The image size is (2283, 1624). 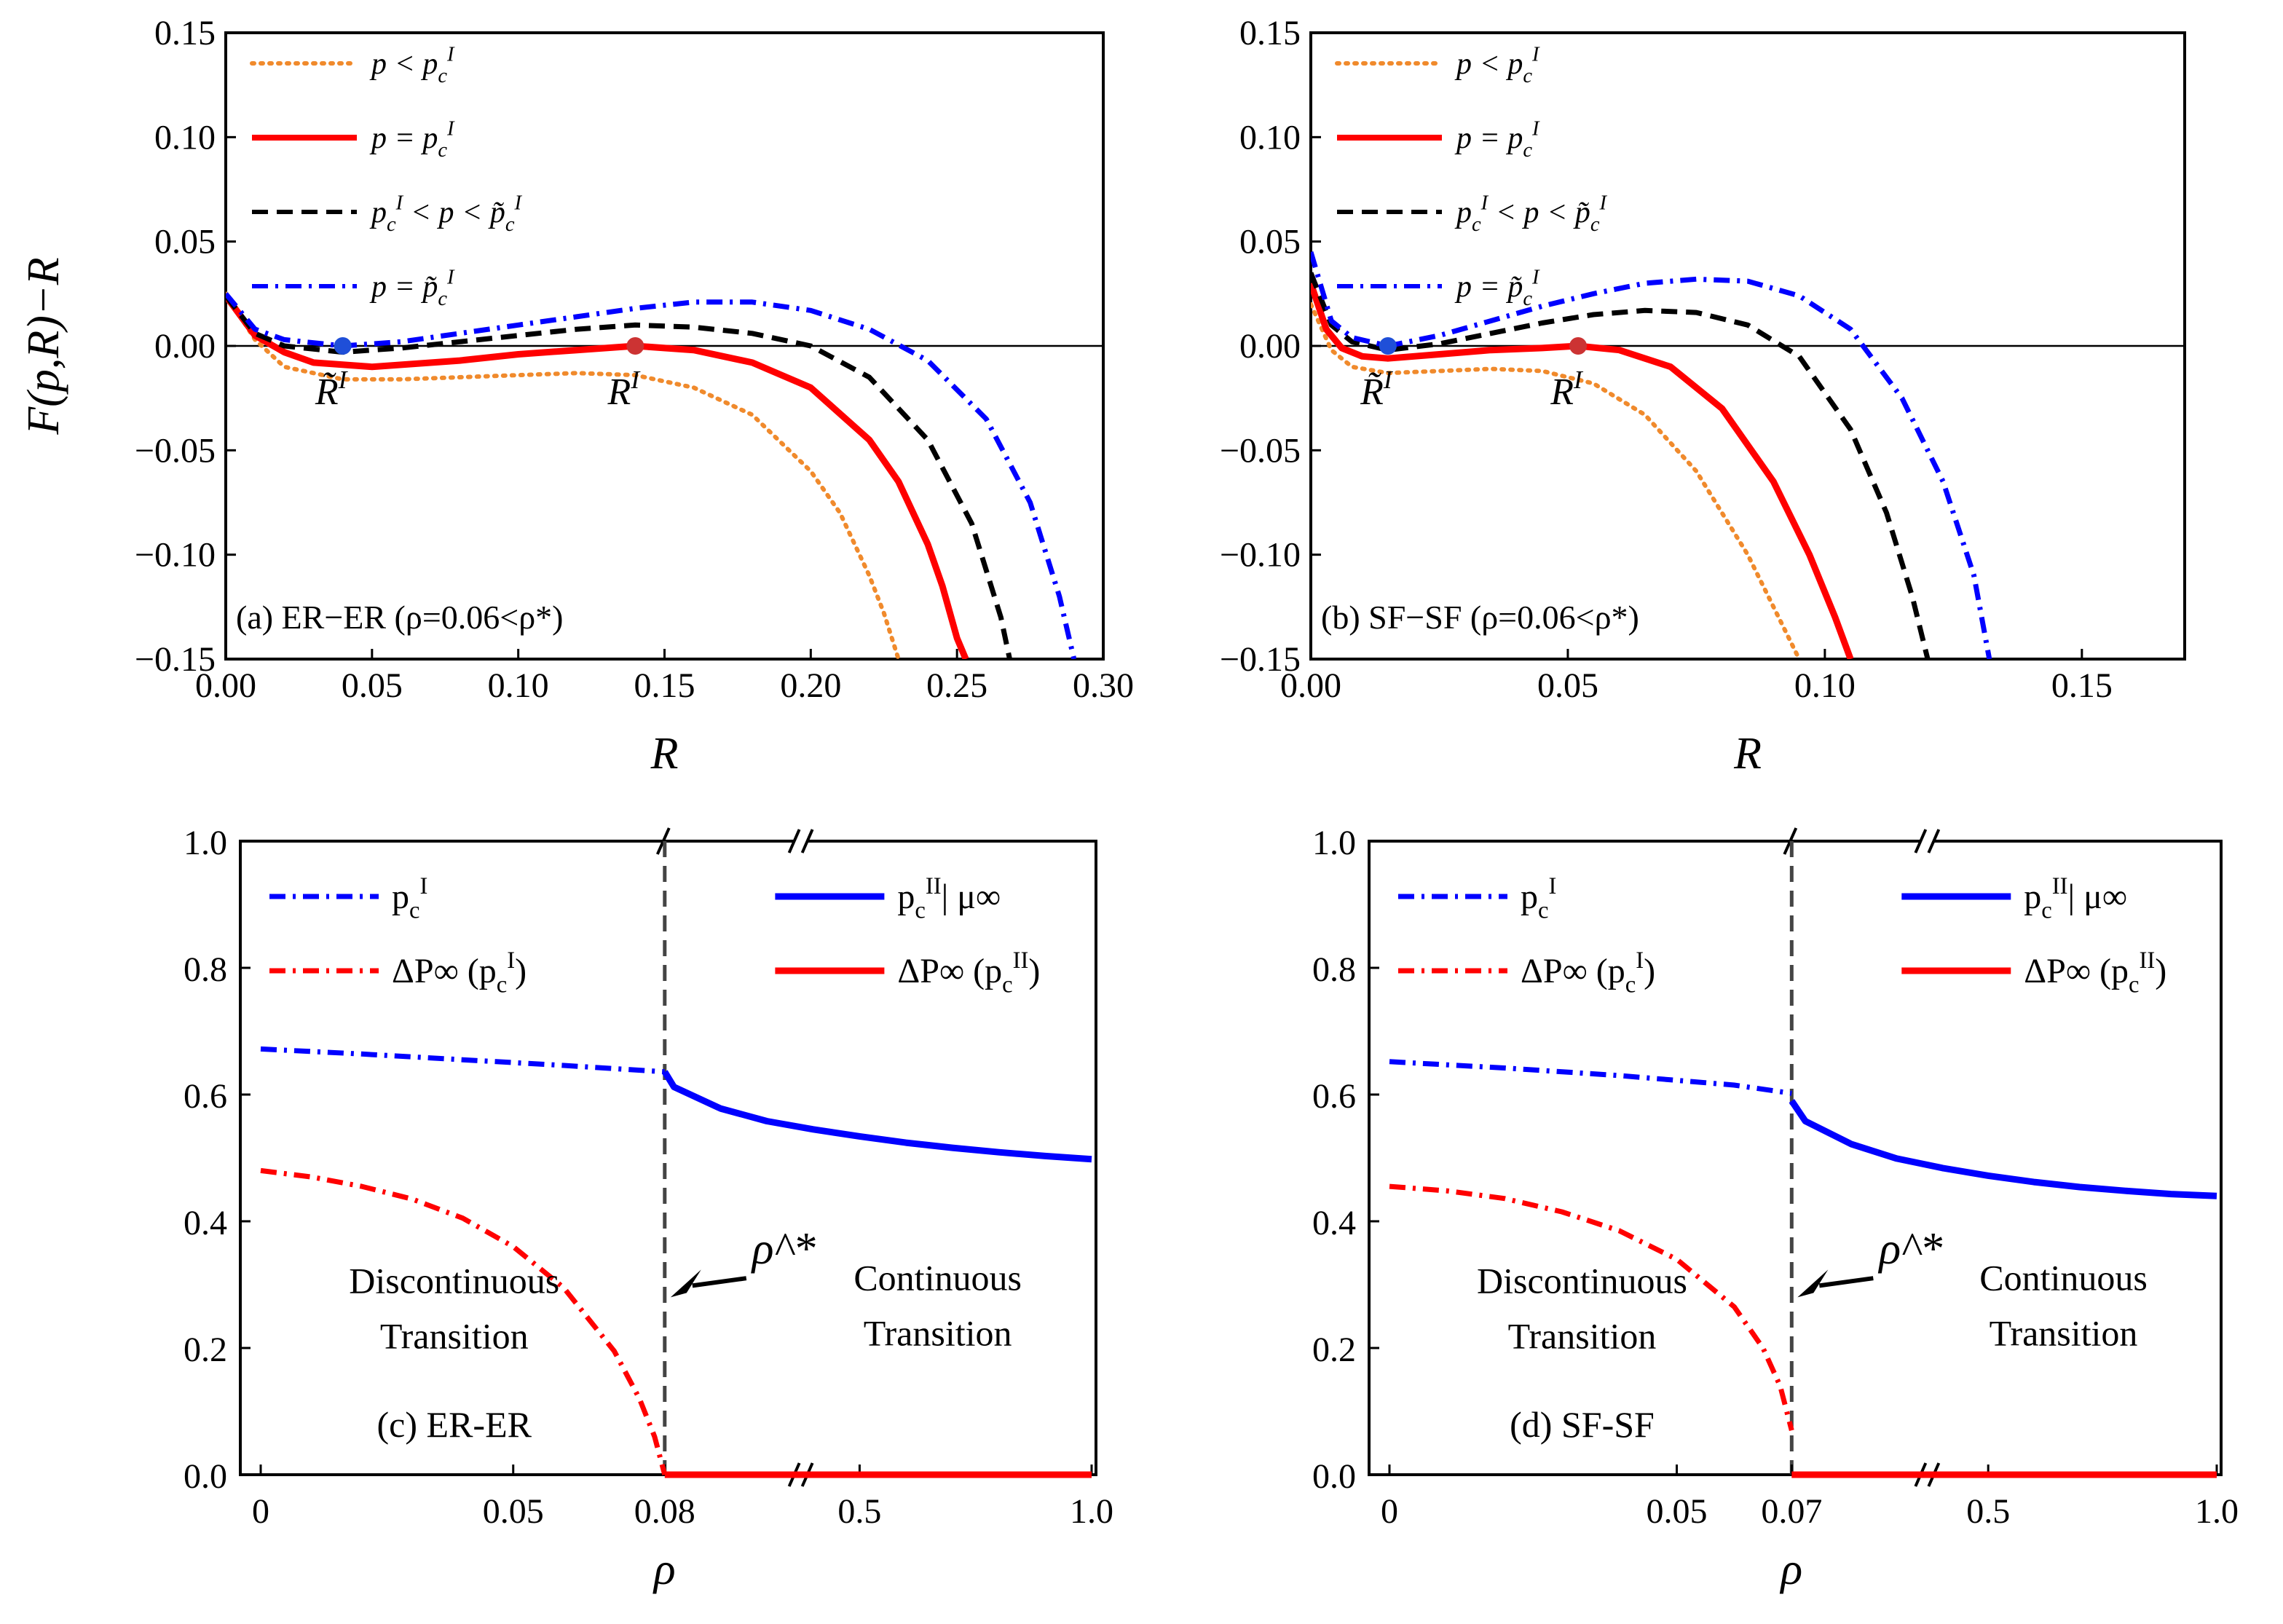 What do you see at coordinates (2082, 685) in the screenshot?
I see `x-tick-label: 0.15` at bounding box center [2082, 685].